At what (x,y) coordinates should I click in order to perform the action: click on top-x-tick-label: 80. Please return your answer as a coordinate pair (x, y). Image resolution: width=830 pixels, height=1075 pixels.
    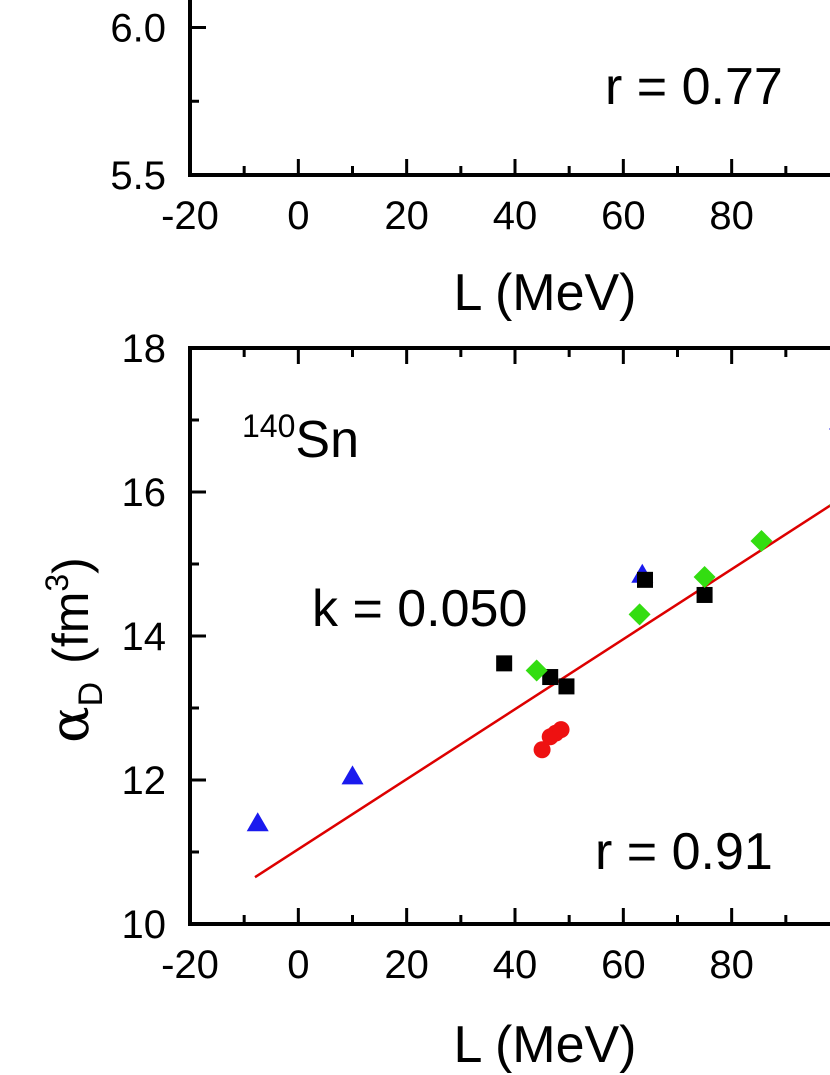
    Looking at the image, I should click on (731, 216).